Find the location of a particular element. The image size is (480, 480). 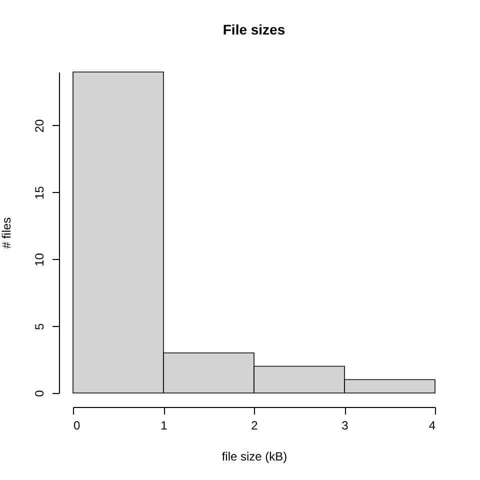

x-tick-label: 2 is located at coordinates (254, 425).